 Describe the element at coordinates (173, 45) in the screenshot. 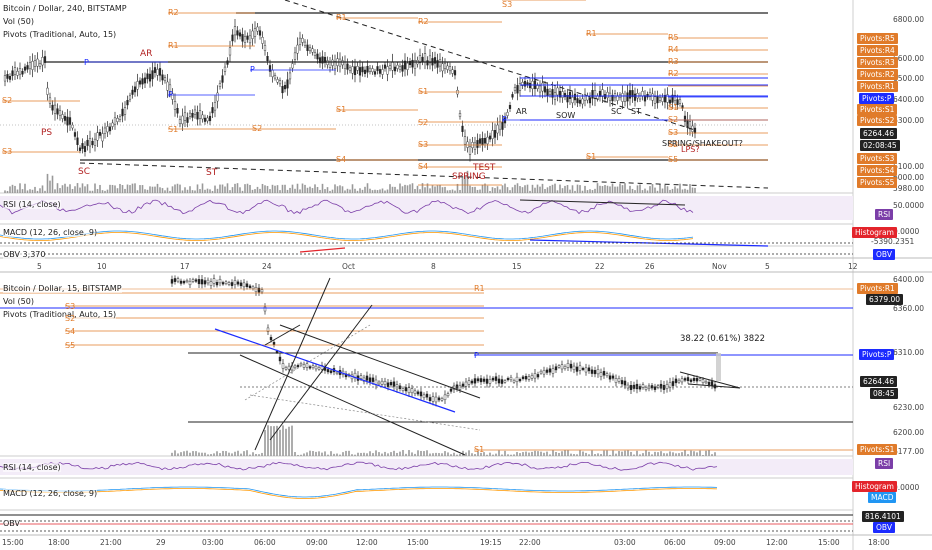

I see `top-pivot-label: R1` at that location.